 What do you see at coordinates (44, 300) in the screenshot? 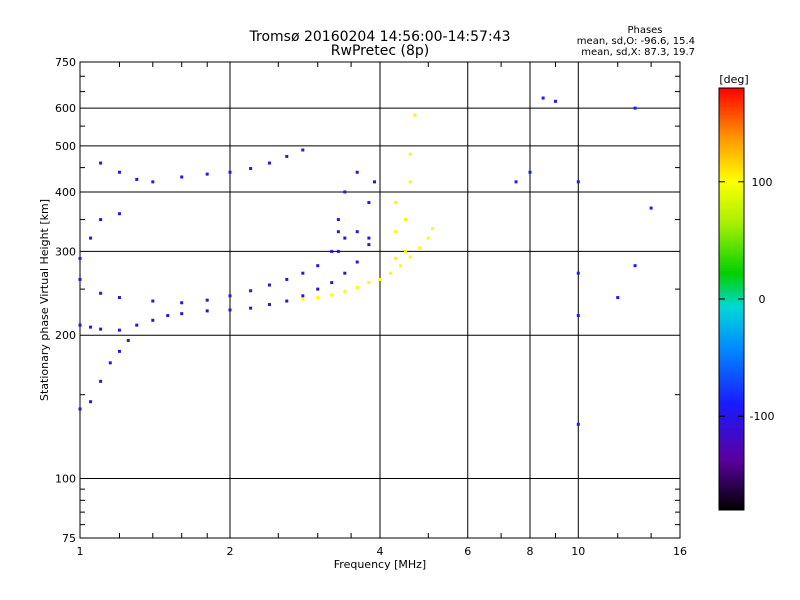
I see `y-axis-label: Stationary phase Virtual Height [km]` at bounding box center [44, 300].